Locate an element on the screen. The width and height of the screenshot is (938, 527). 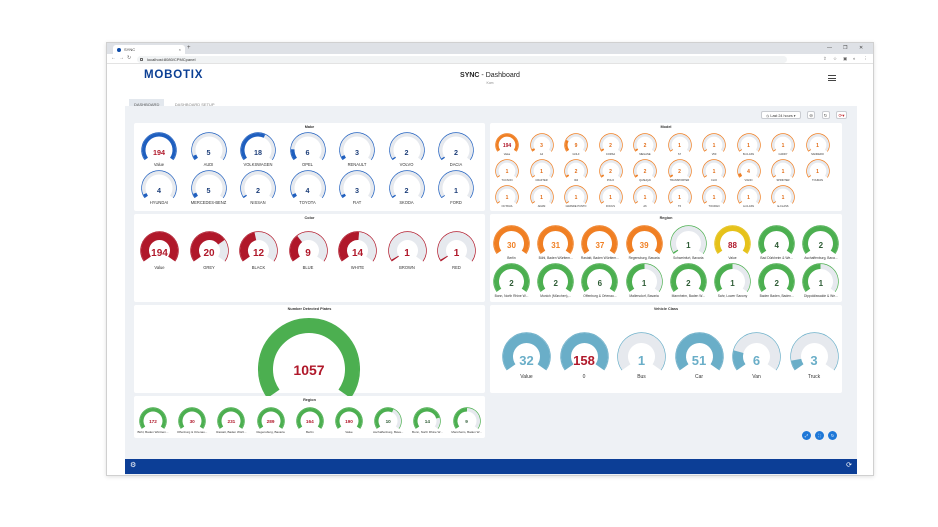
time-range-select: ◷ Last 24 hours ▾ is located at coordinates (781, 115).